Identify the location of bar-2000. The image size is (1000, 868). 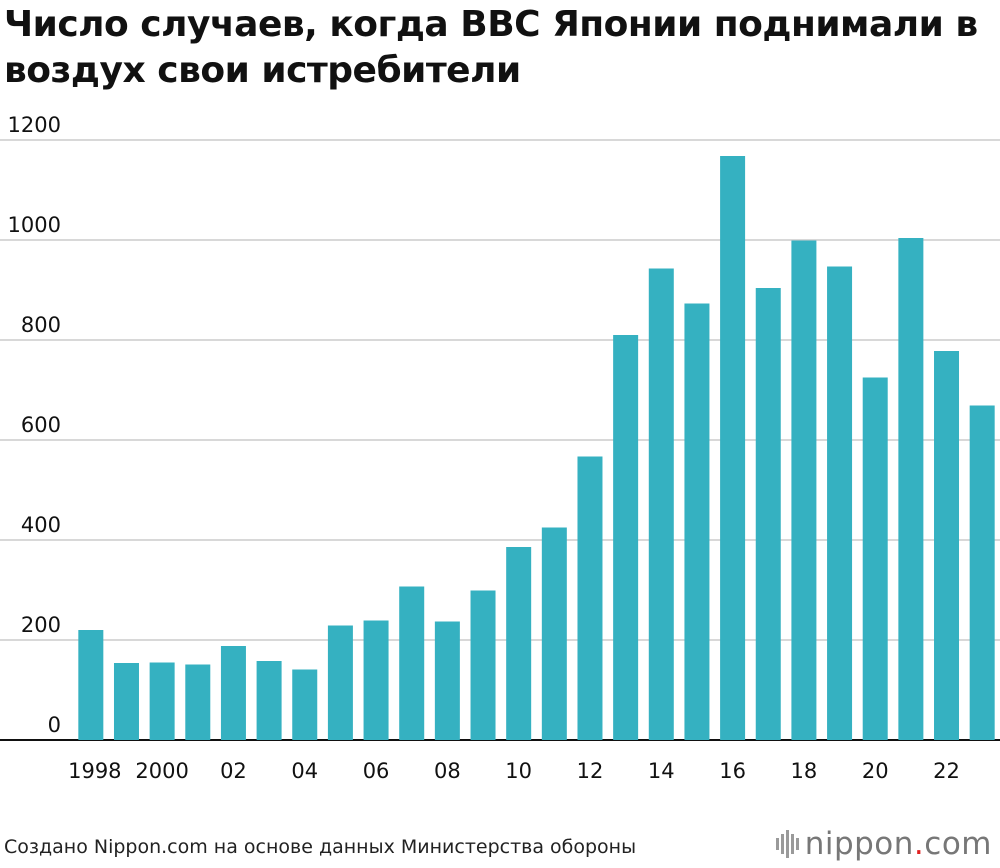
(162, 701).